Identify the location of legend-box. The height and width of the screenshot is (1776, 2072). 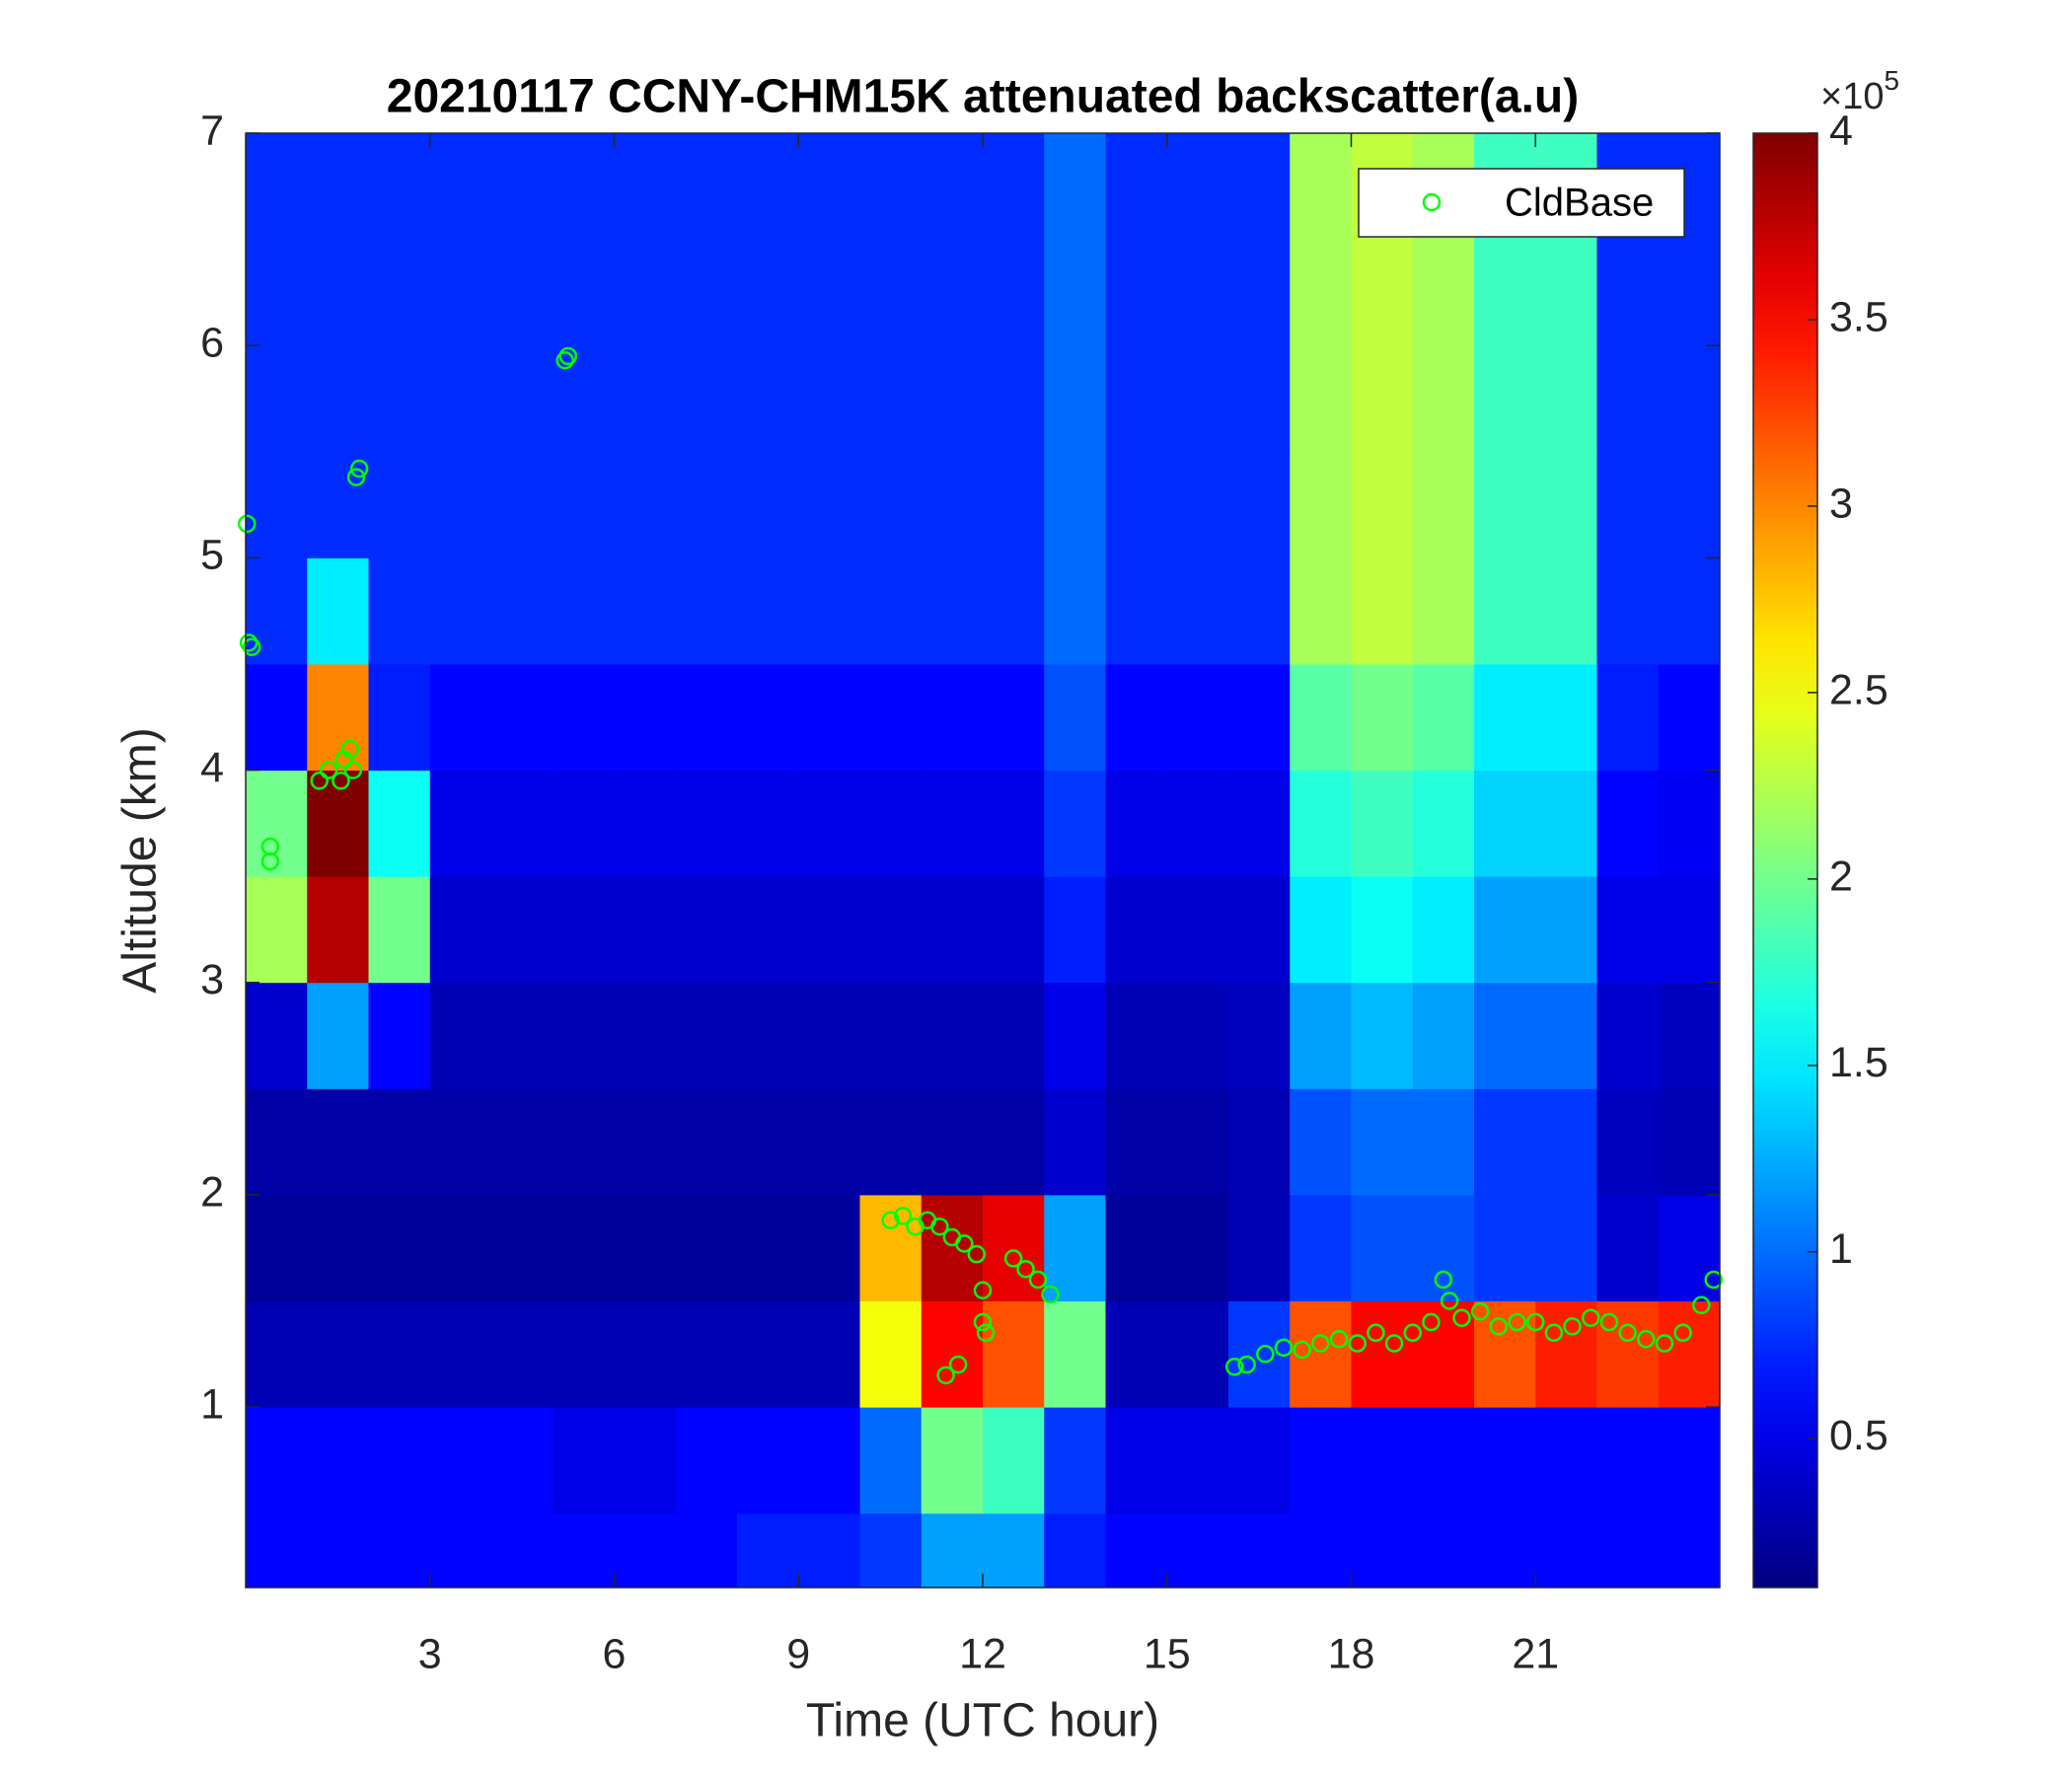
(1521, 203).